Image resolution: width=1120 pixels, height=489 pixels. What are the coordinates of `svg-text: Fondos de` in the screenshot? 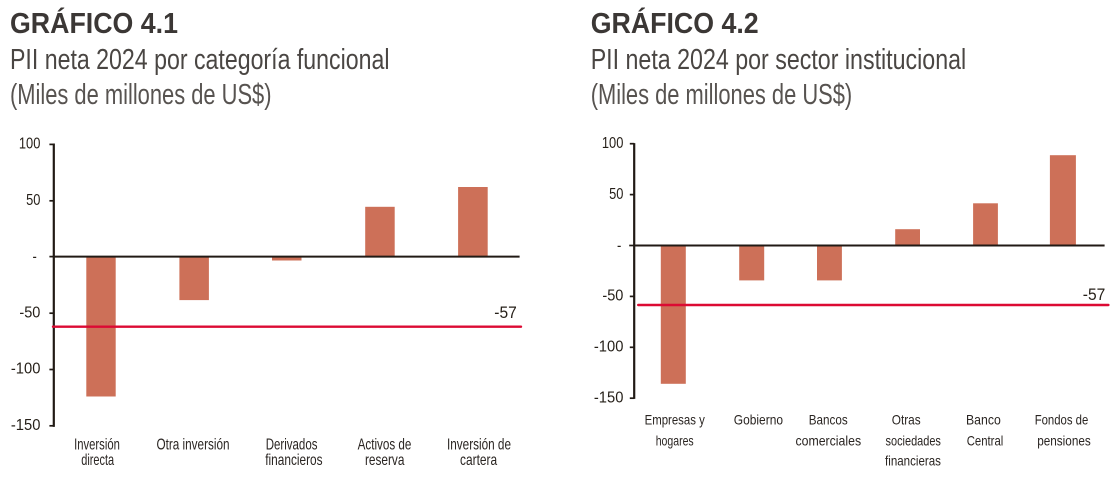 It's located at (1062, 420).